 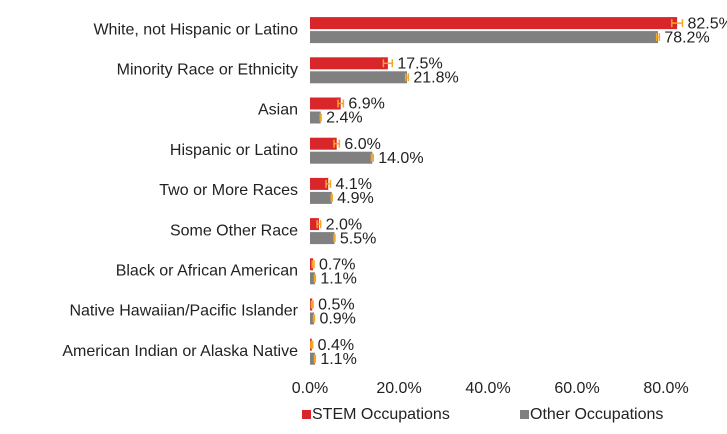 What do you see at coordinates (207, 70) in the screenshot?
I see `category-label: Minority Race or Ethnicity` at bounding box center [207, 70].